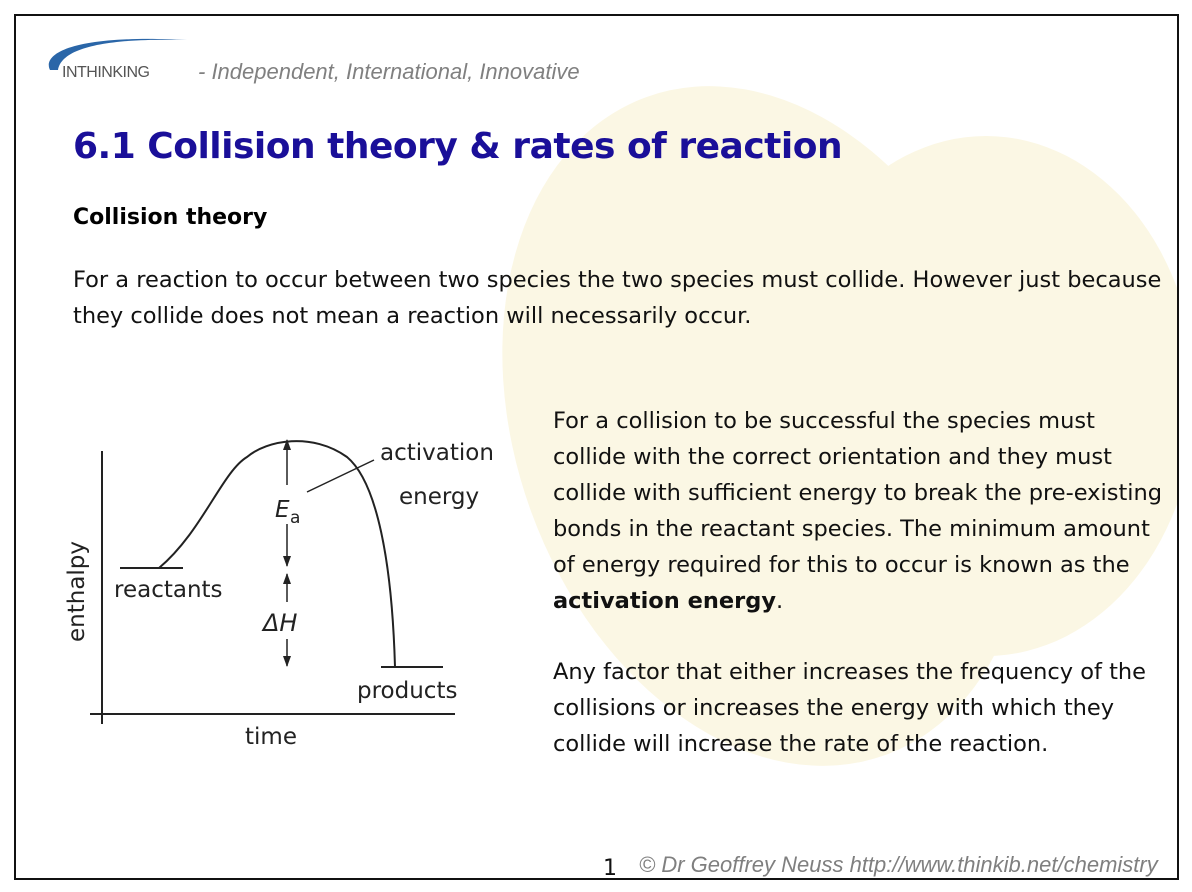 This screenshot has height=892, width=1192. I want to click on logo-swoosh-icon, so click(118, 54).